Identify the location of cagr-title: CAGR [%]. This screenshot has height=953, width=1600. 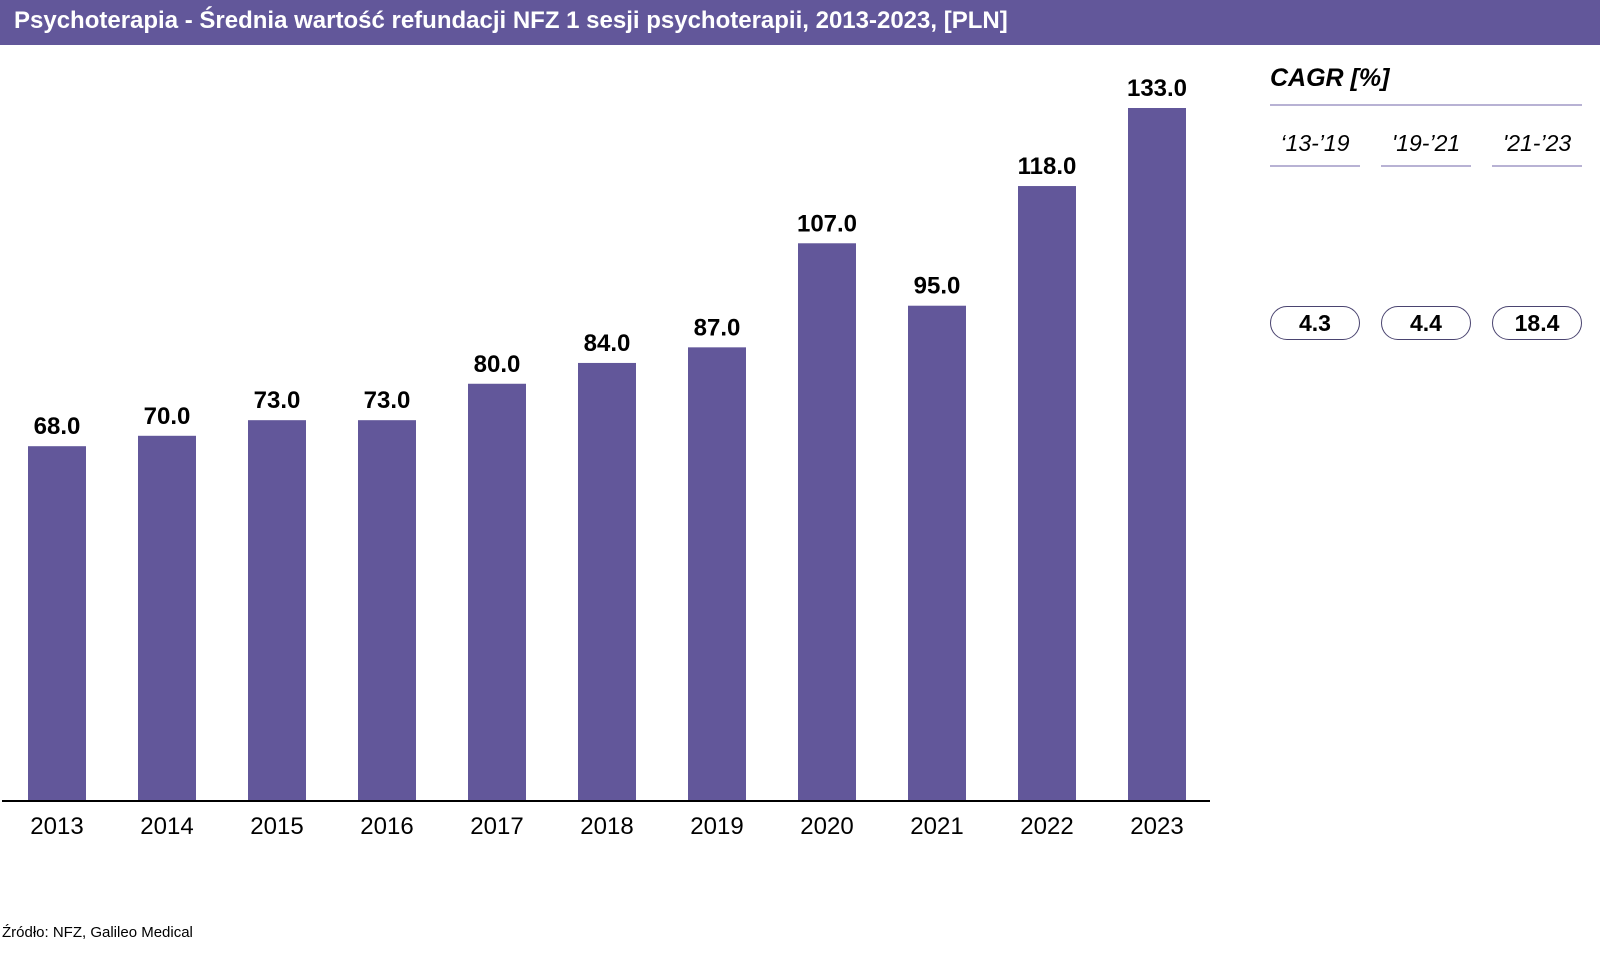
(1330, 78).